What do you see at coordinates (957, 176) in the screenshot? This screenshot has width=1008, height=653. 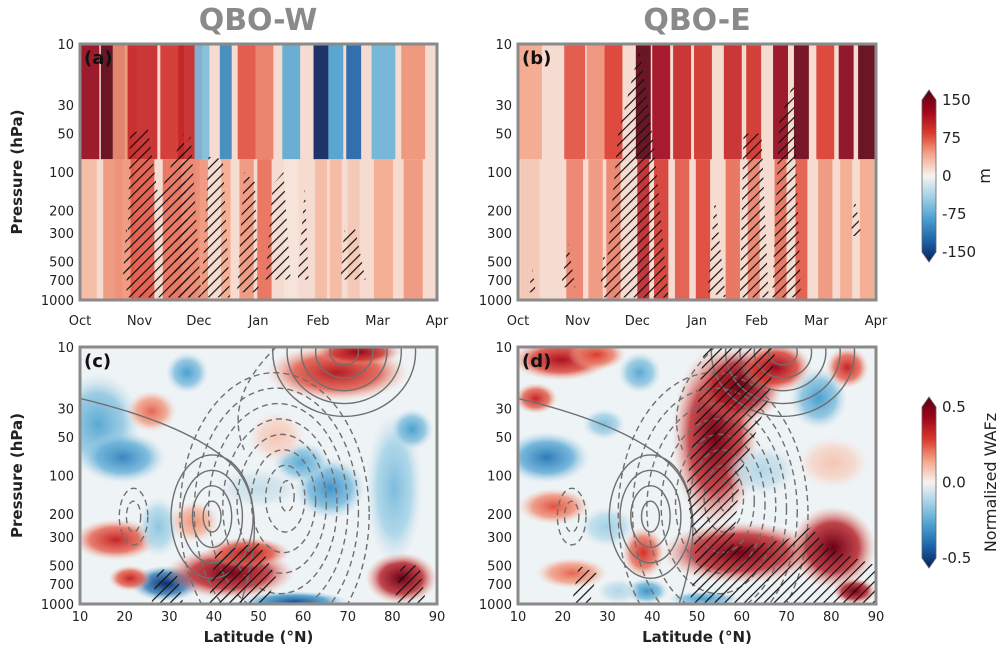 I see `colorbar-top: 150 75 0 -75 -150 m` at bounding box center [957, 176].